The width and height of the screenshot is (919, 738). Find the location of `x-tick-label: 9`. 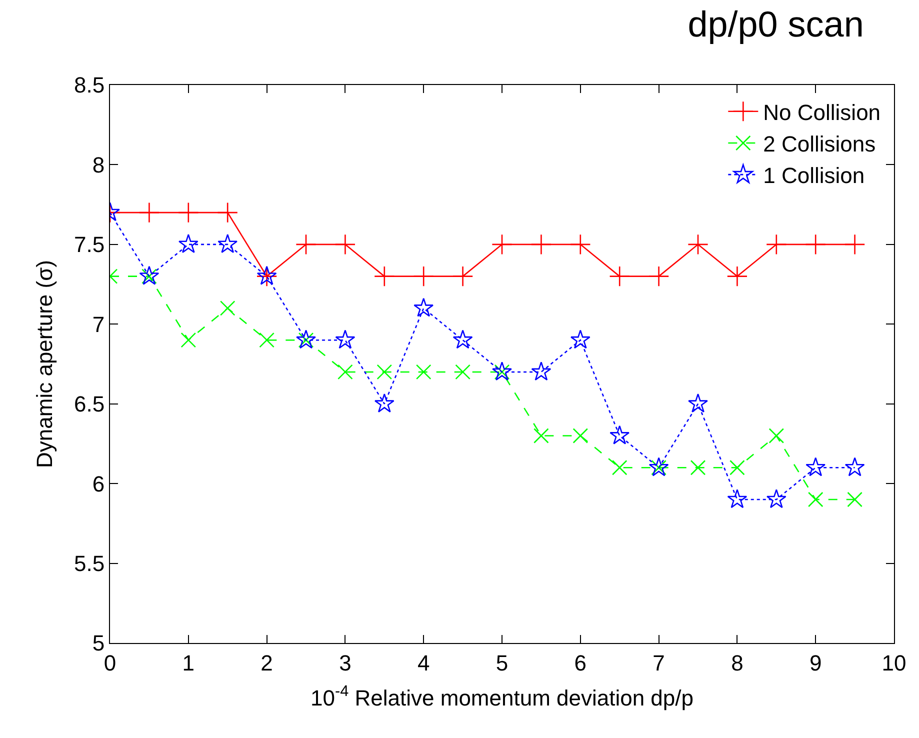

x-tick-label: 9 is located at coordinates (815, 663).